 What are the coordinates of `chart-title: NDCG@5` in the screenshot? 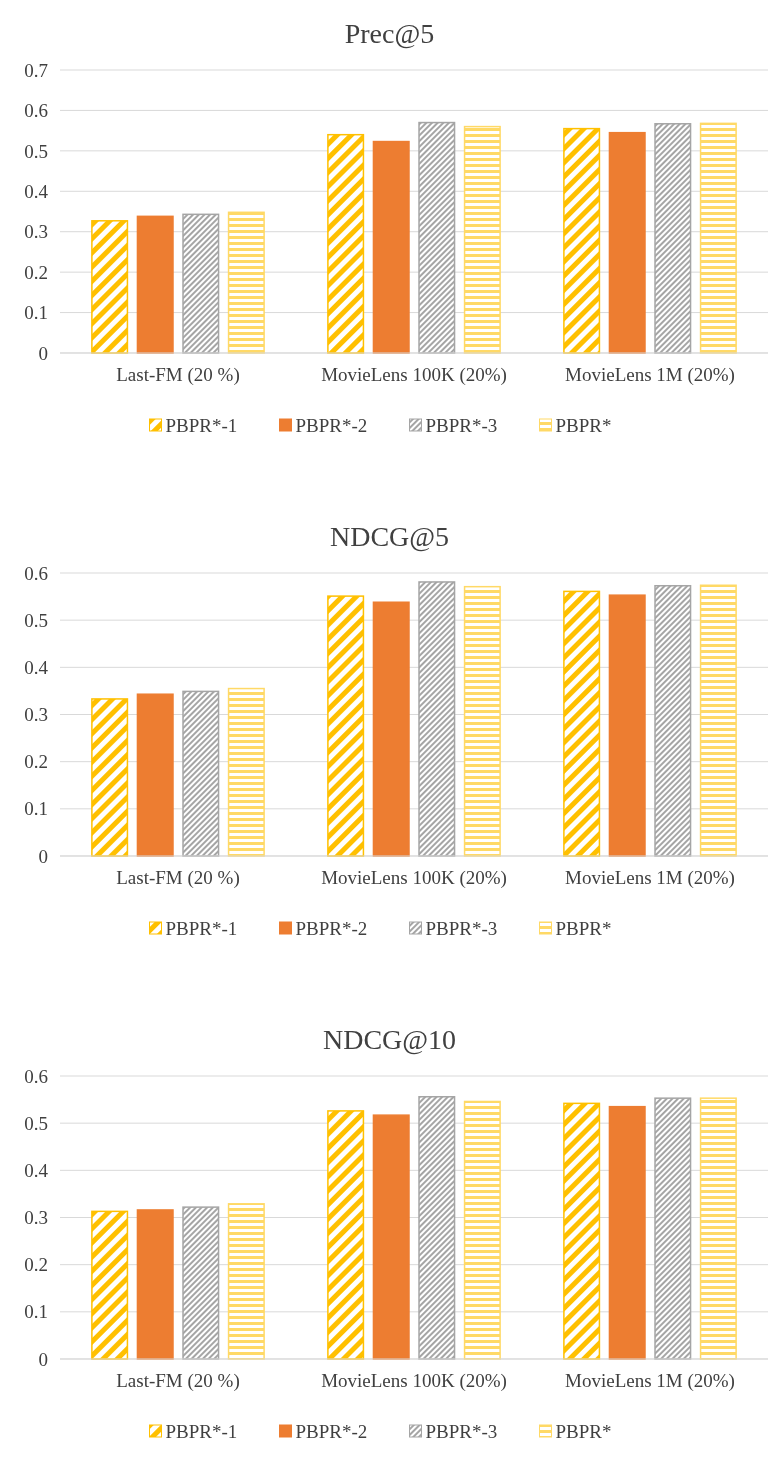 It's located at (389, 536).